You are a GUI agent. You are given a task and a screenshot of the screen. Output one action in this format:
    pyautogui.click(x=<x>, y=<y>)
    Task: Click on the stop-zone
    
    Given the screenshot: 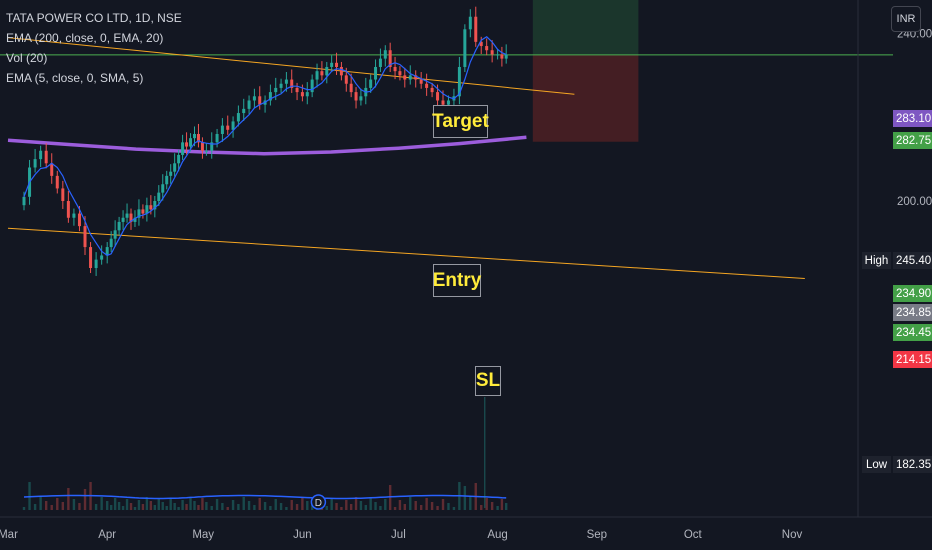 What is the action you would take?
    pyautogui.click(x=585, y=98)
    